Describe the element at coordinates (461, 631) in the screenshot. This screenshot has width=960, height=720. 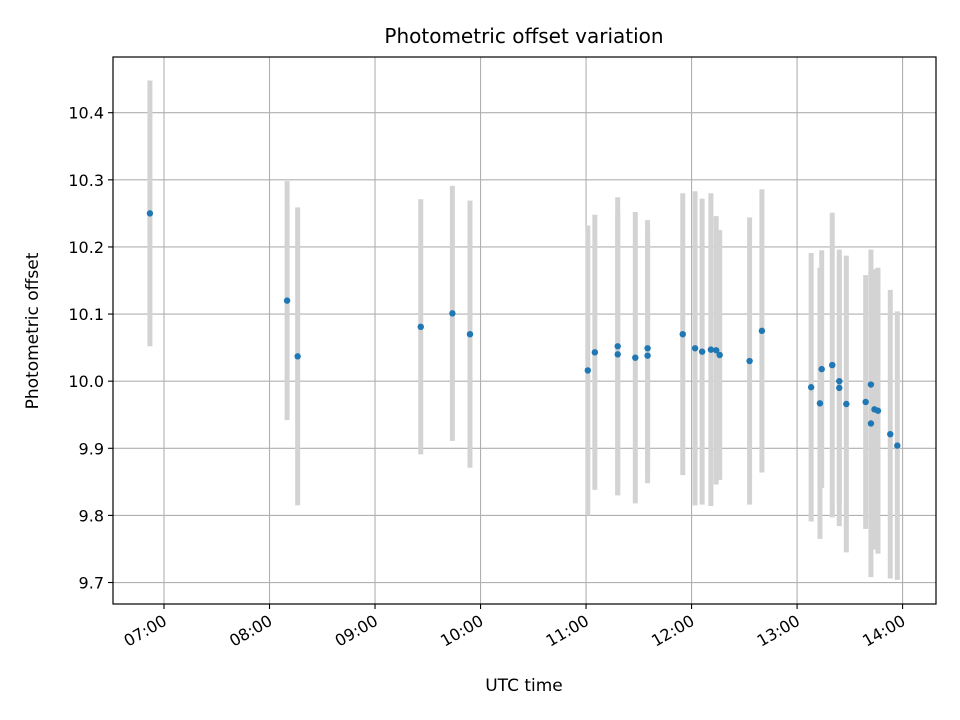
I see `x-tick-label: 10:00` at that location.